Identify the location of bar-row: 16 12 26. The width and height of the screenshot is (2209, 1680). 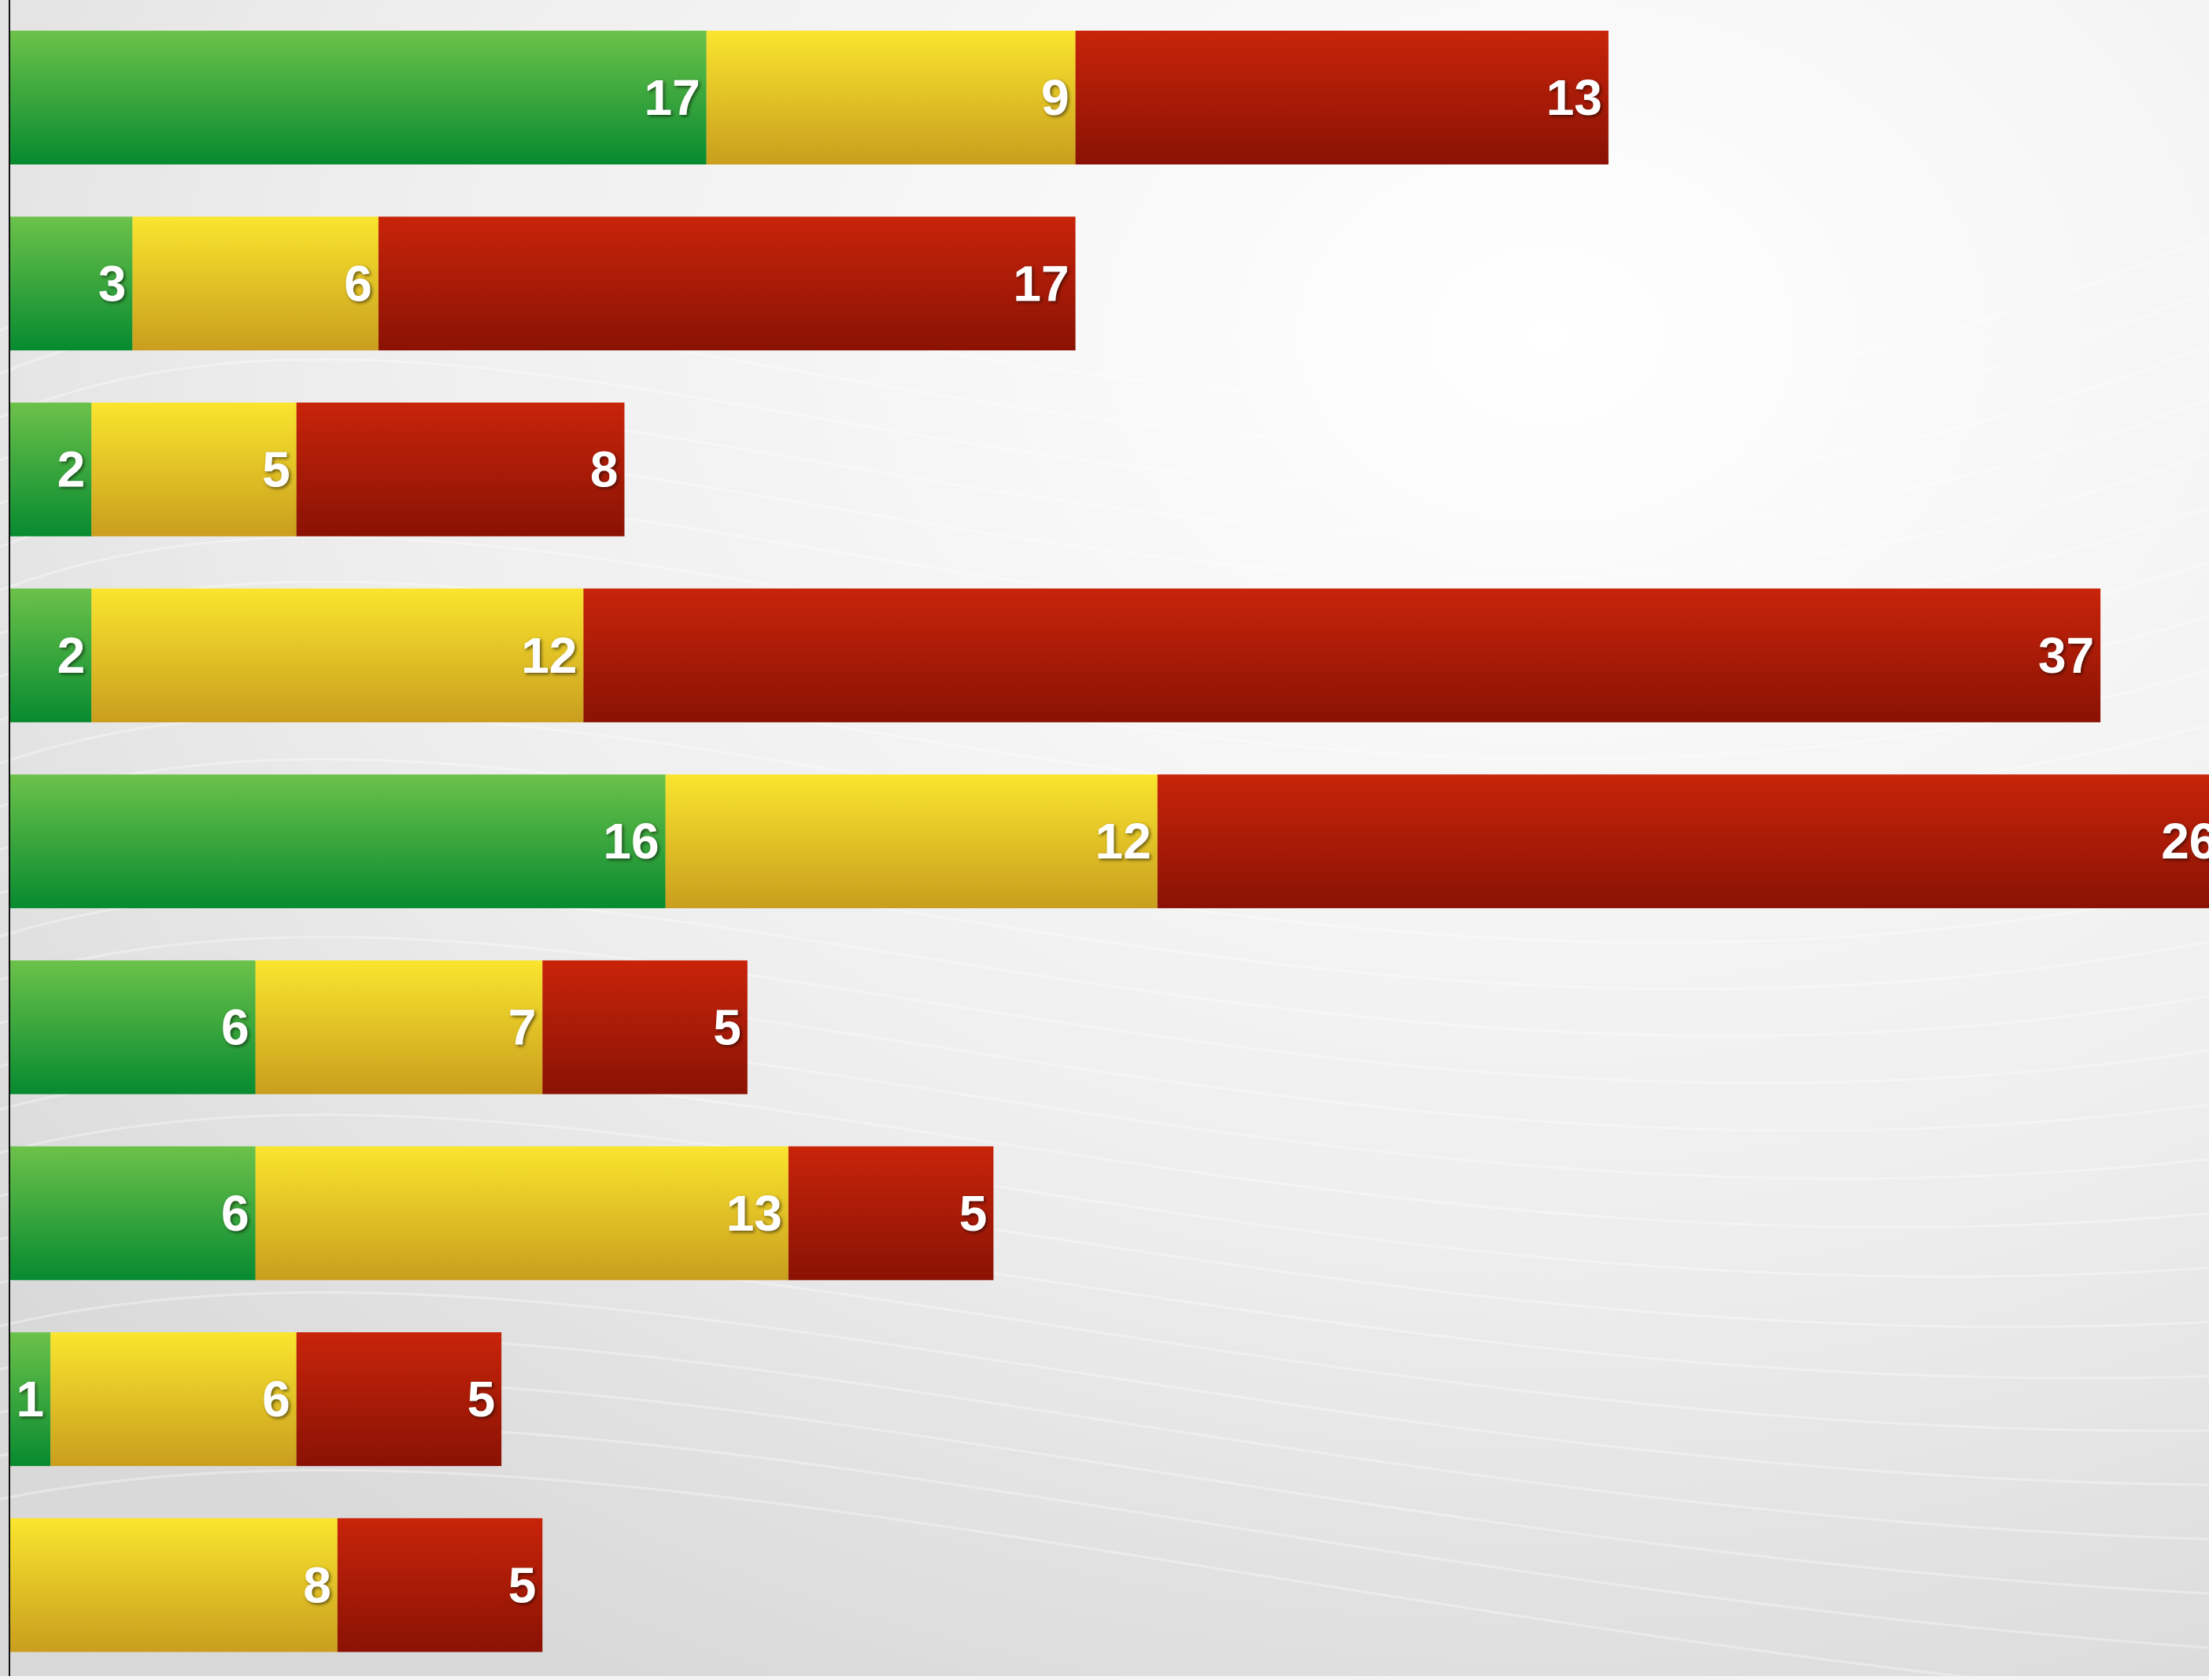
(1109, 841).